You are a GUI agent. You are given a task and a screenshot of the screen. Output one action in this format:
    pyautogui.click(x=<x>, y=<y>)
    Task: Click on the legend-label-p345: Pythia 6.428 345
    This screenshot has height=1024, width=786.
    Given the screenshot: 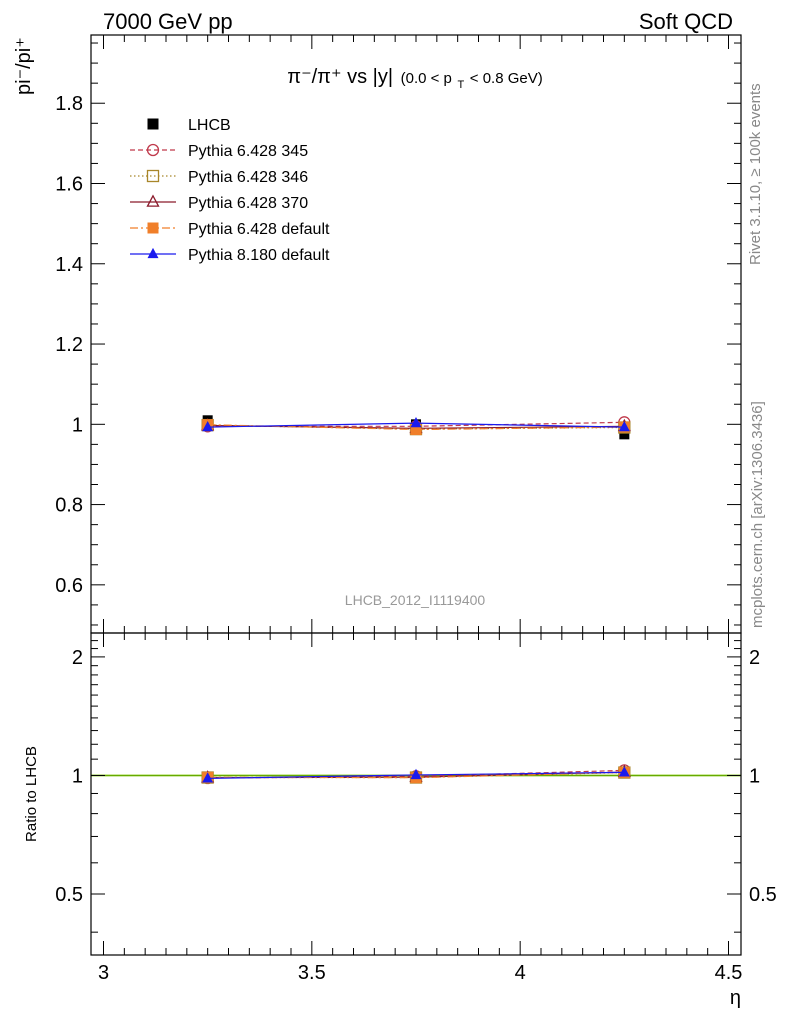 What is the action you would take?
    pyautogui.click(x=248, y=151)
    